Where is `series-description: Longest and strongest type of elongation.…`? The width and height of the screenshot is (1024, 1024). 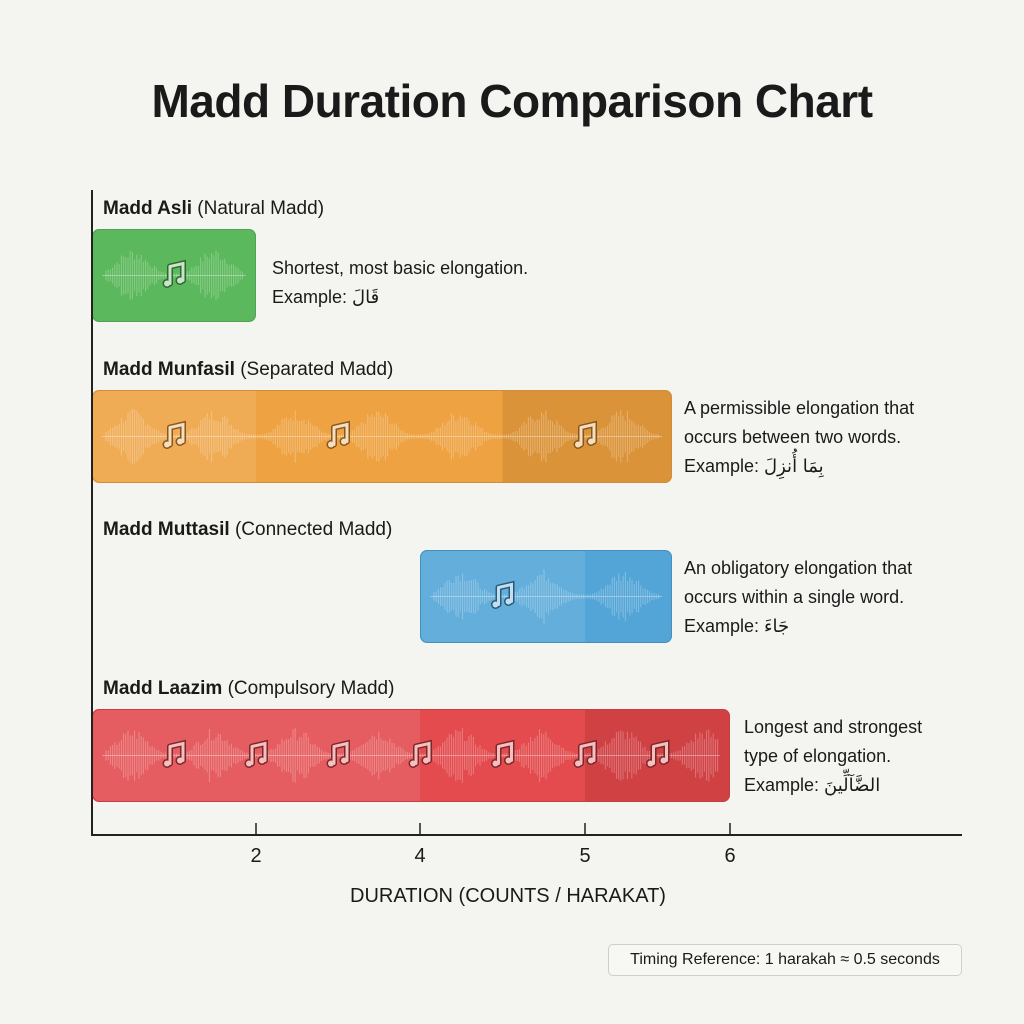 series-description: Longest and strongest type of elongation.… is located at coordinates (833, 756).